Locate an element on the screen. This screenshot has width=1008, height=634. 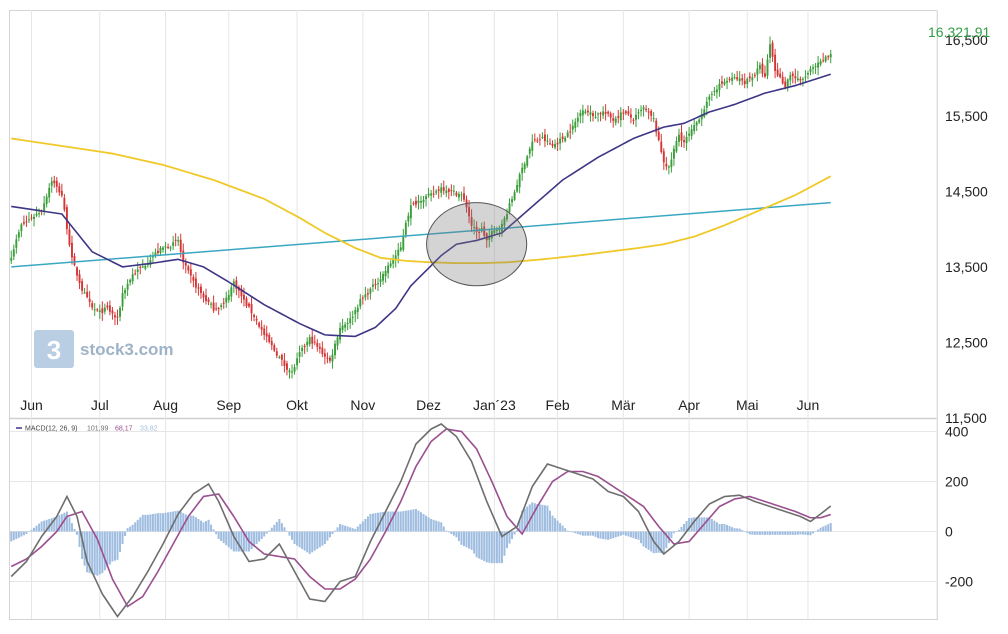
price-tick-label: 13,500 is located at coordinates (966, 267).